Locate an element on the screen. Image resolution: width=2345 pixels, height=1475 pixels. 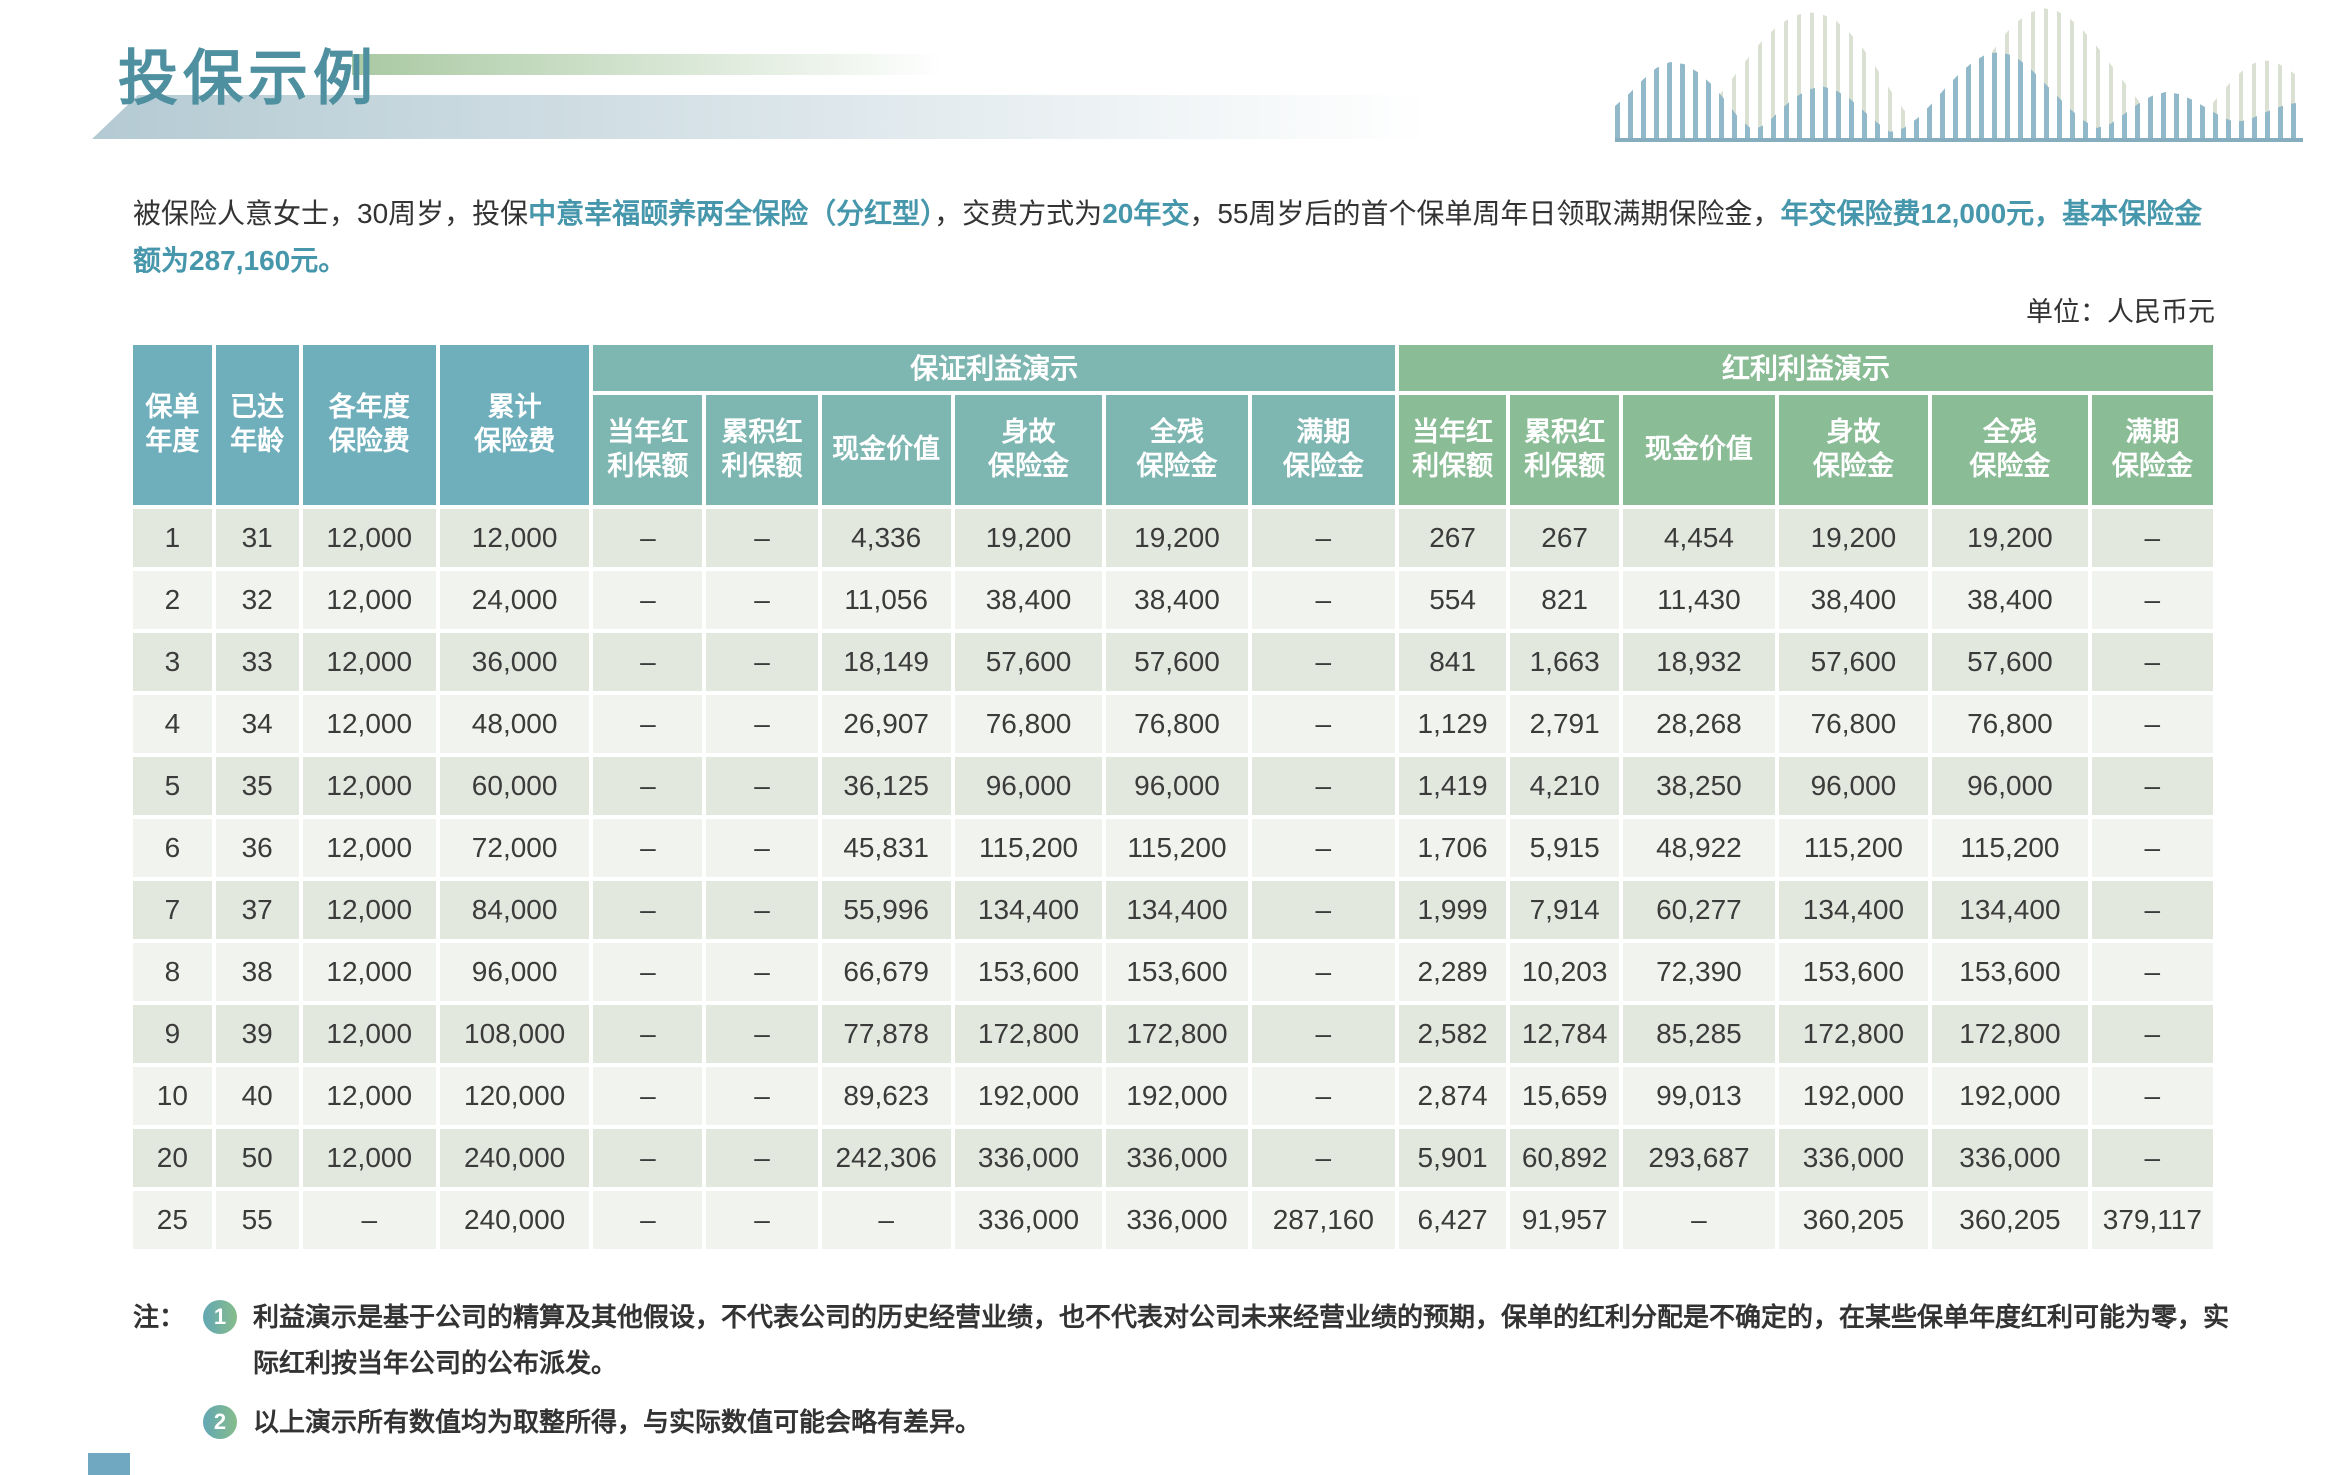
table-cell: 48,922 is located at coordinates (1699, 848).